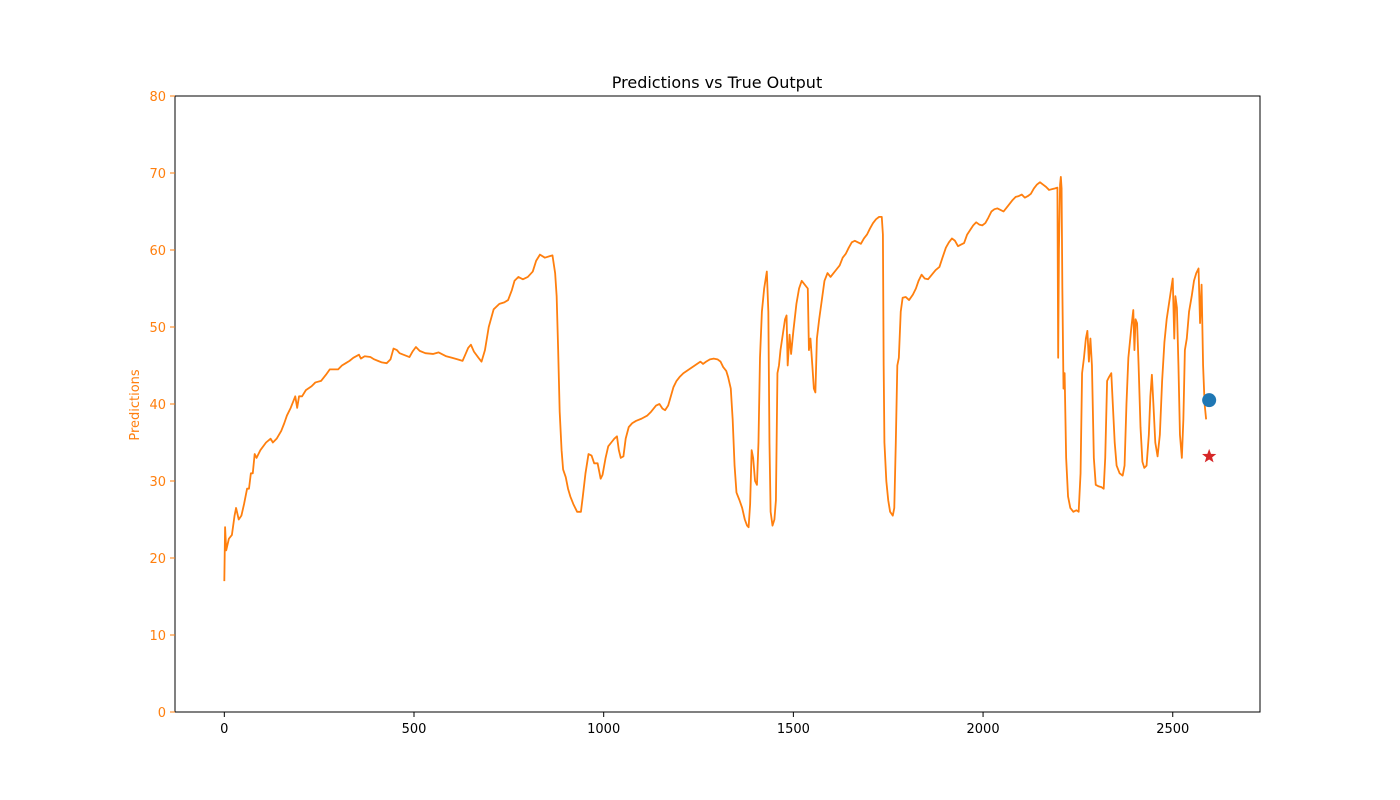 The width and height of the screenshot is (1400, 800). I want to click on marker-star, so click(1209, 455).